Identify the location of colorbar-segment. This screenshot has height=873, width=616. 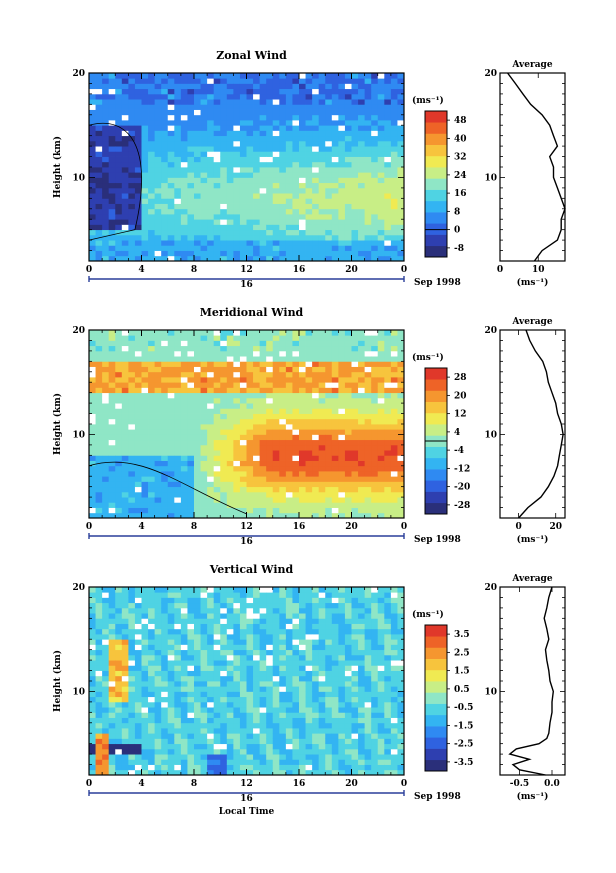
(436, 150).